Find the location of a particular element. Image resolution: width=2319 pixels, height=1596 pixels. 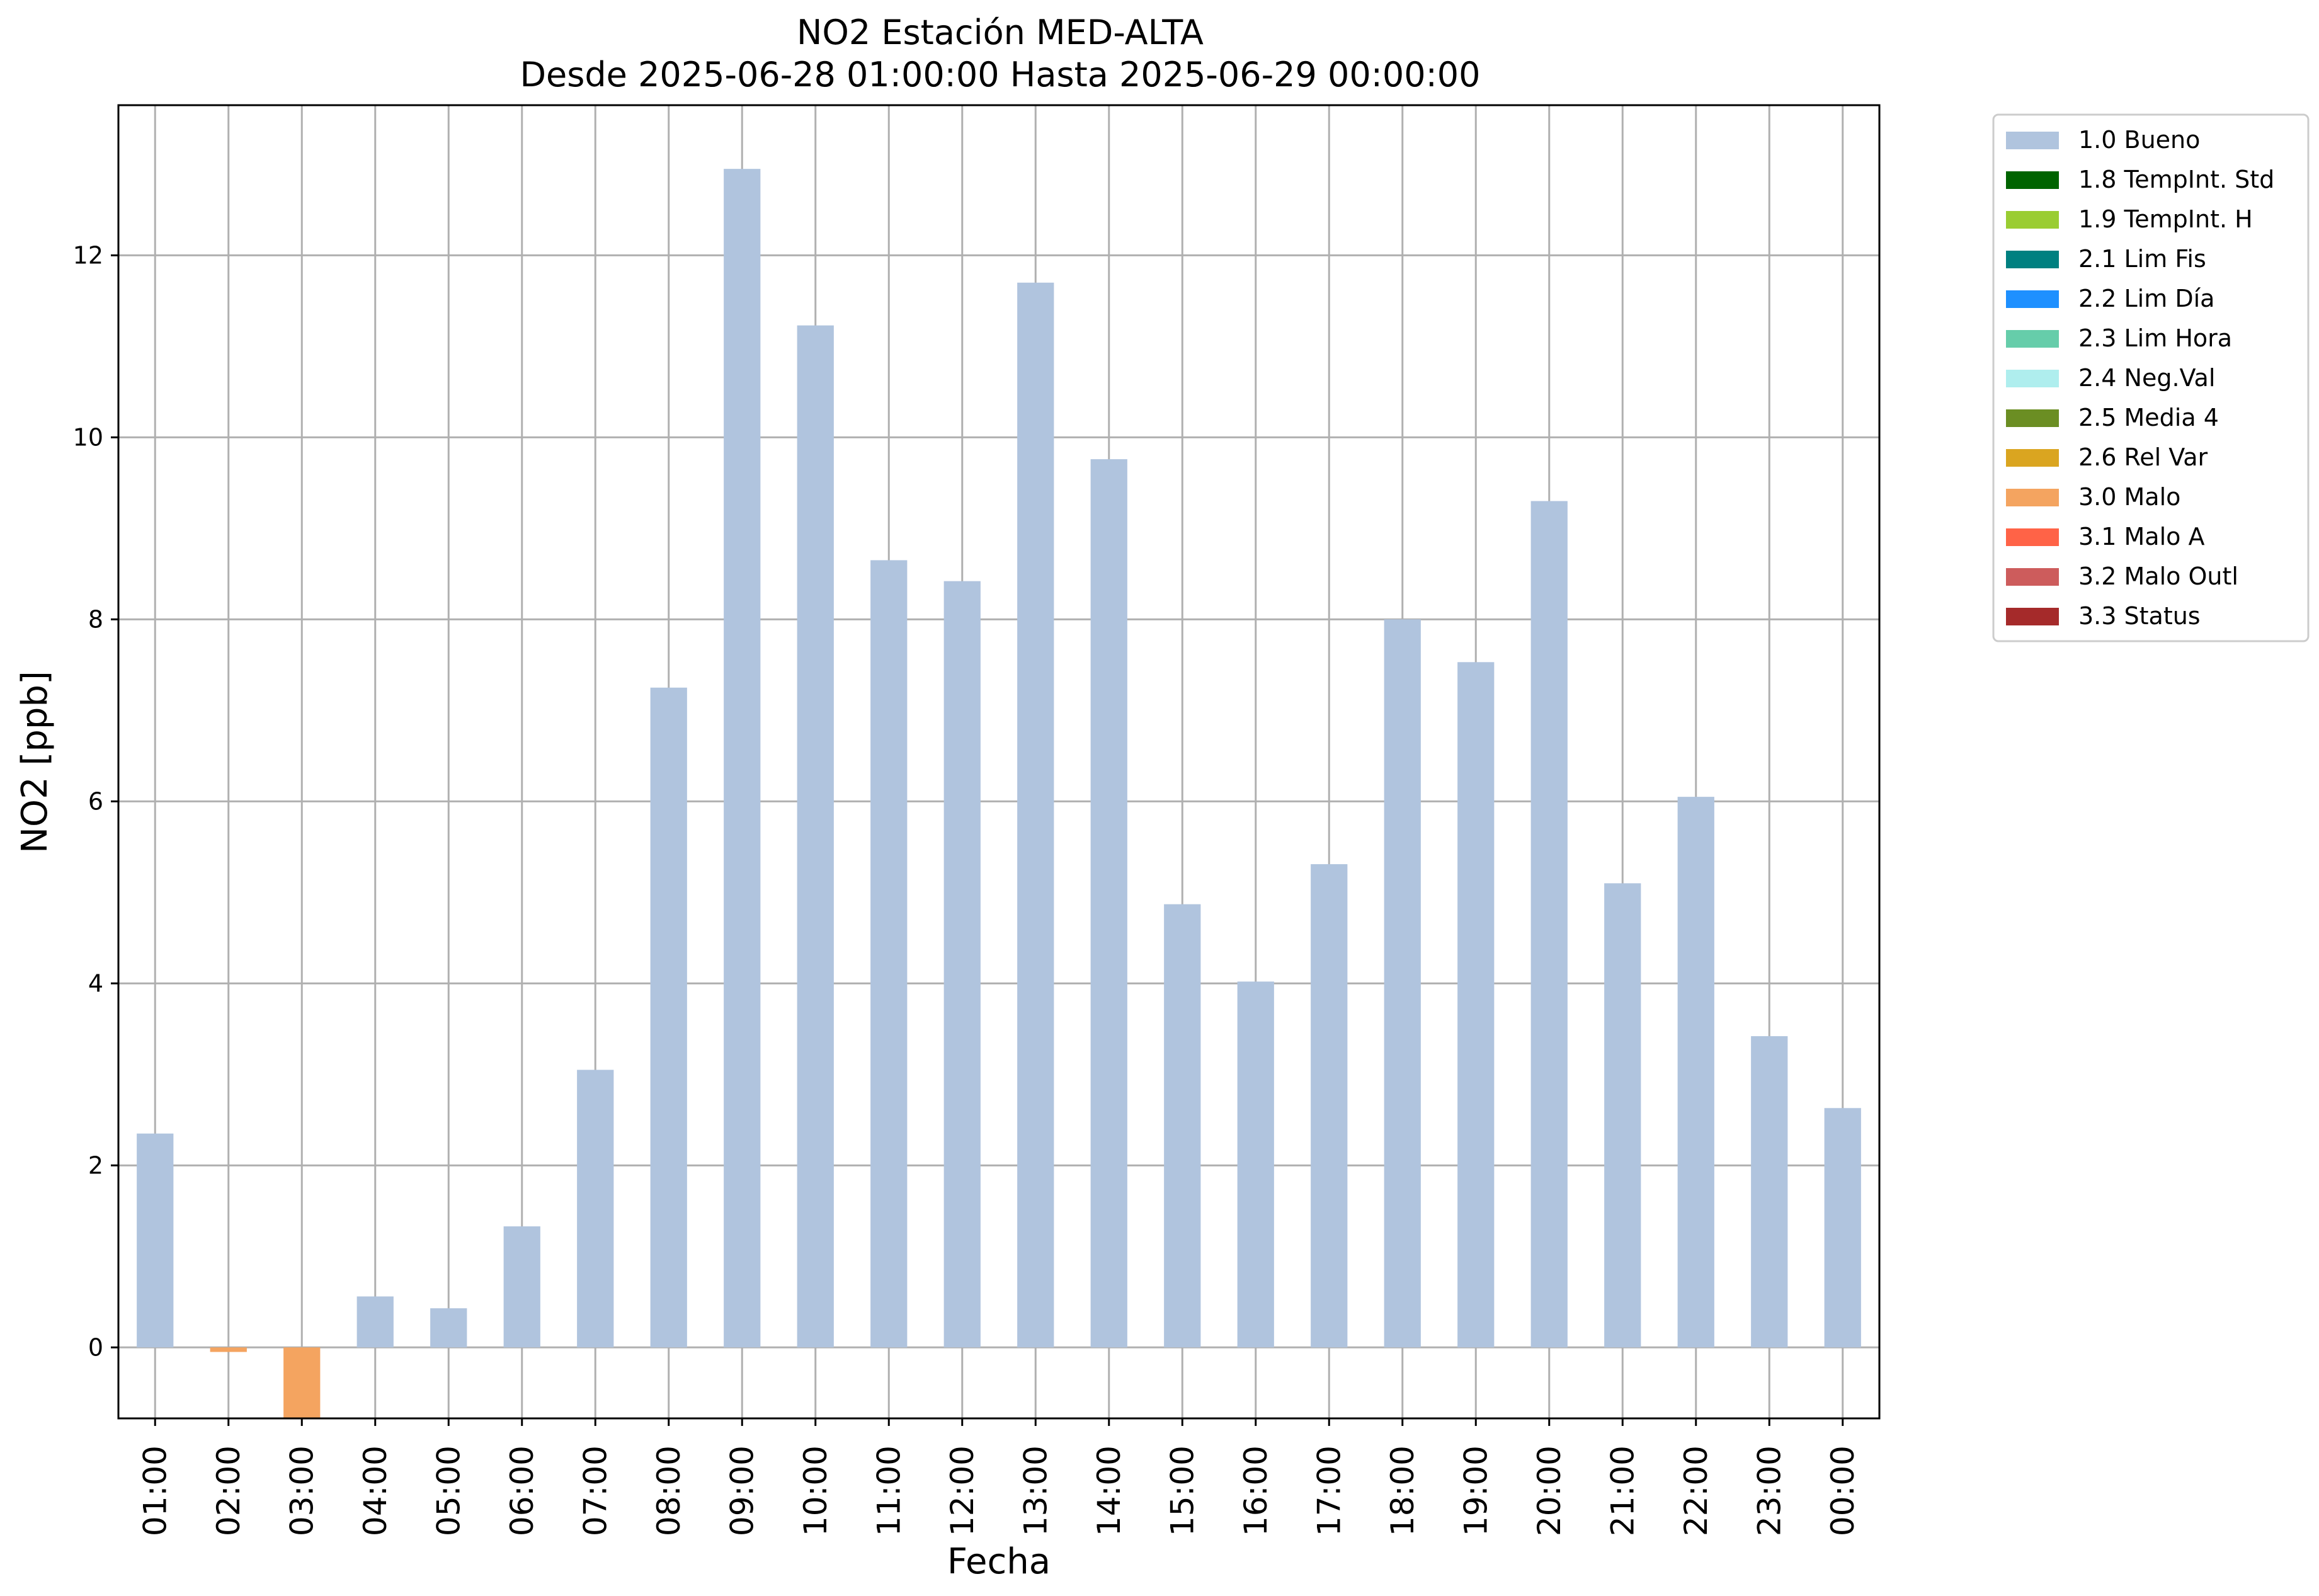

x-tick-label: 08:00 is located at coordinates (669, 1490).